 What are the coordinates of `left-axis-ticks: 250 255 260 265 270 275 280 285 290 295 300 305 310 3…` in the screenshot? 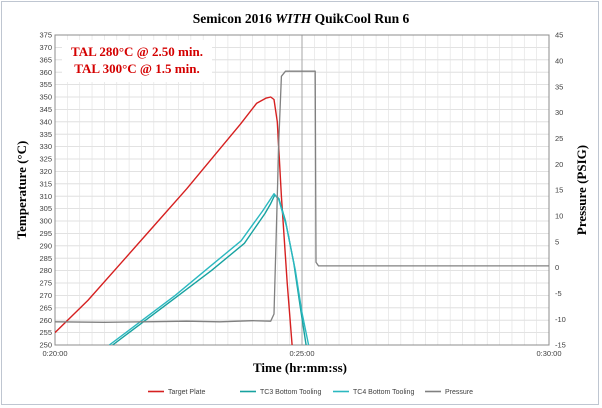 It's located at (45, 190).